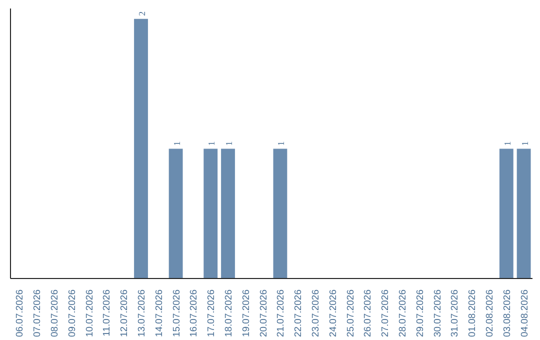  Describe the element at coordinates (333, 314) in the screenshot. I see `x-tick-label: 24.07.2026` at that location.